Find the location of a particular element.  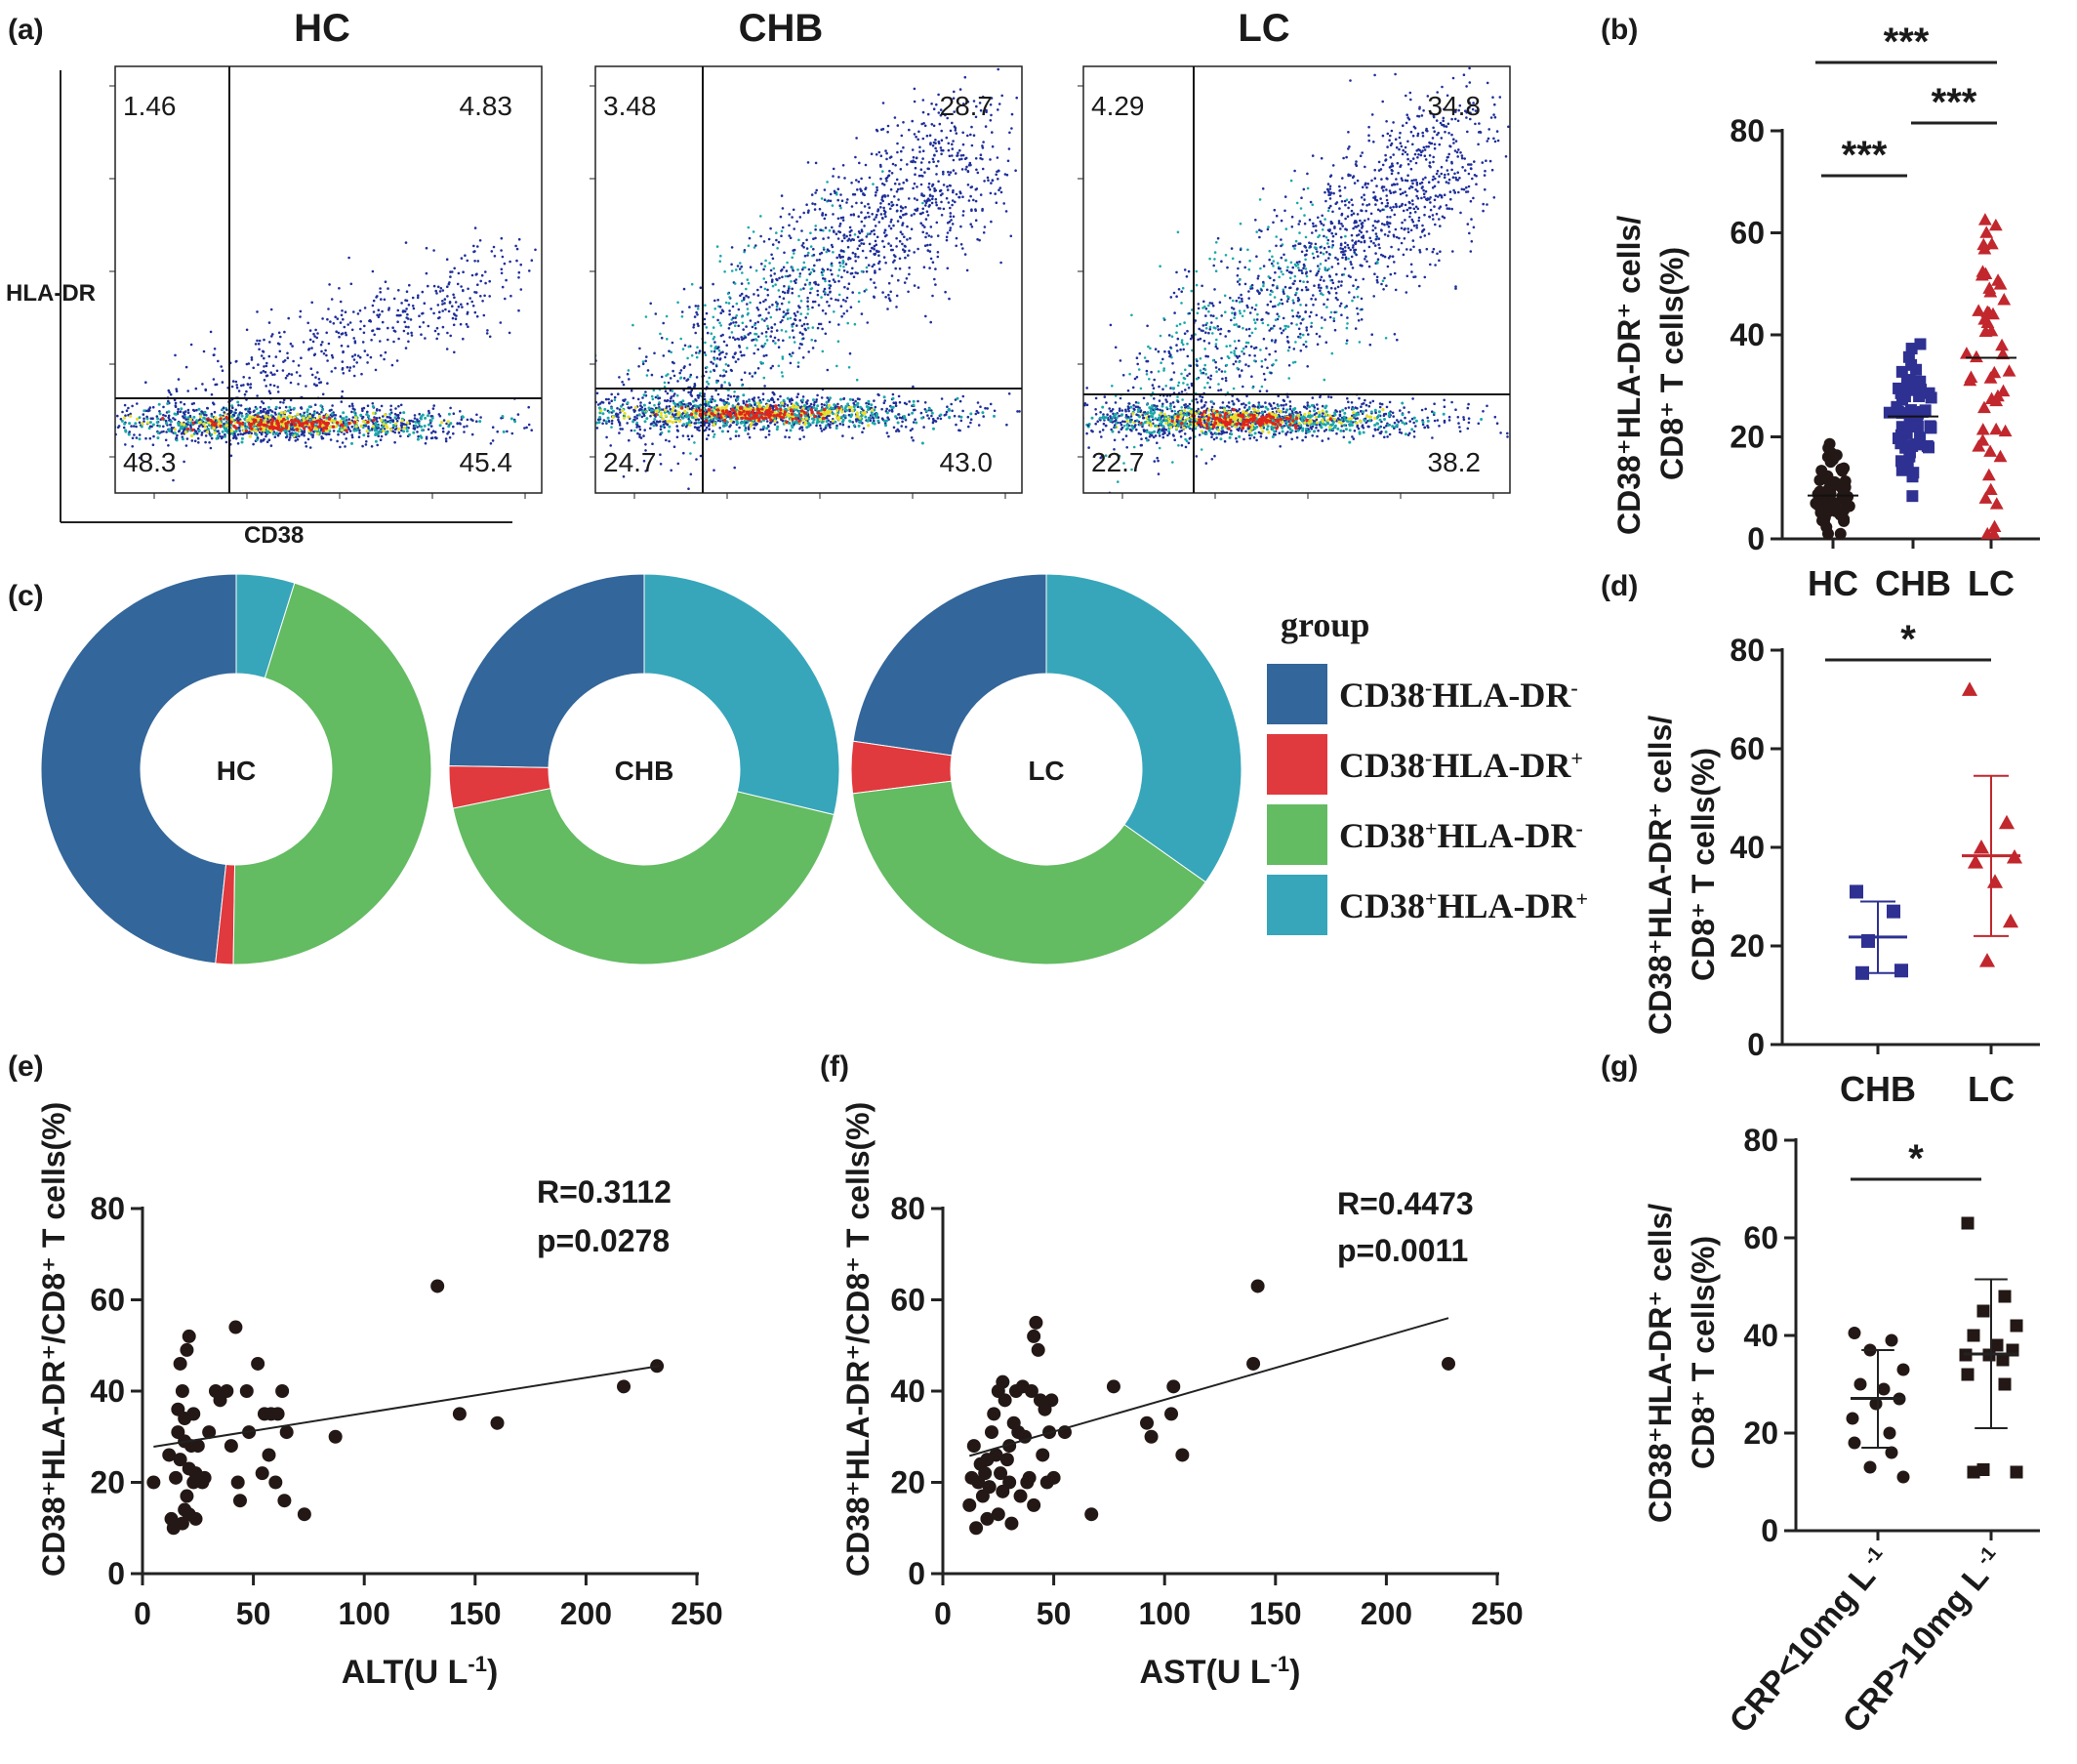

panel-label-b: (b) is located at coordinates (1619, 30).